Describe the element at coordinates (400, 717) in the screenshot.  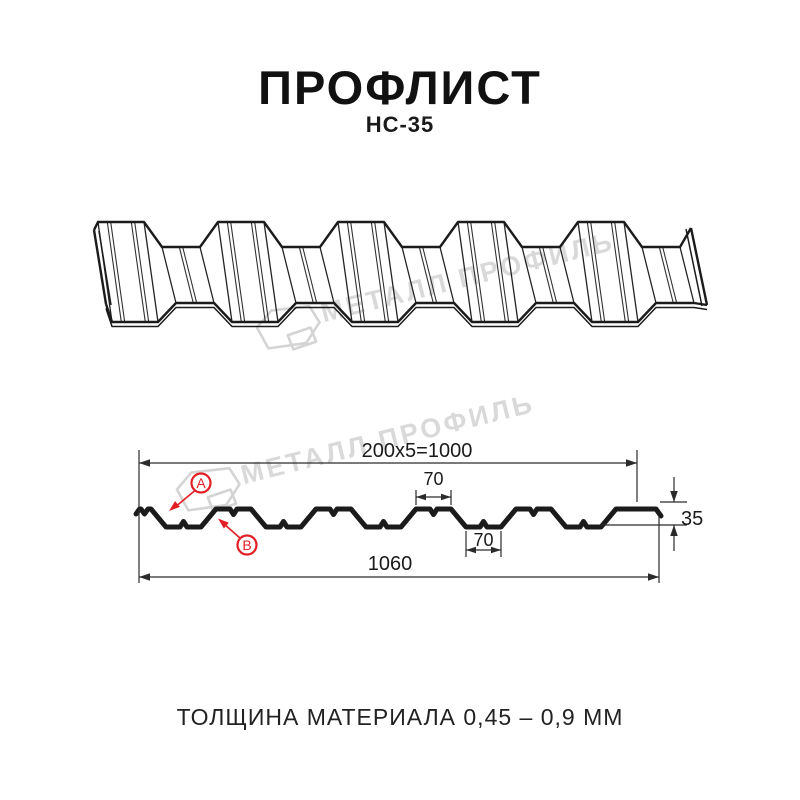
I see `material-thickness-note: ТОЛЩИНА МАТЕРИАЛА 0,45 – 0,9 ММ` at that location.